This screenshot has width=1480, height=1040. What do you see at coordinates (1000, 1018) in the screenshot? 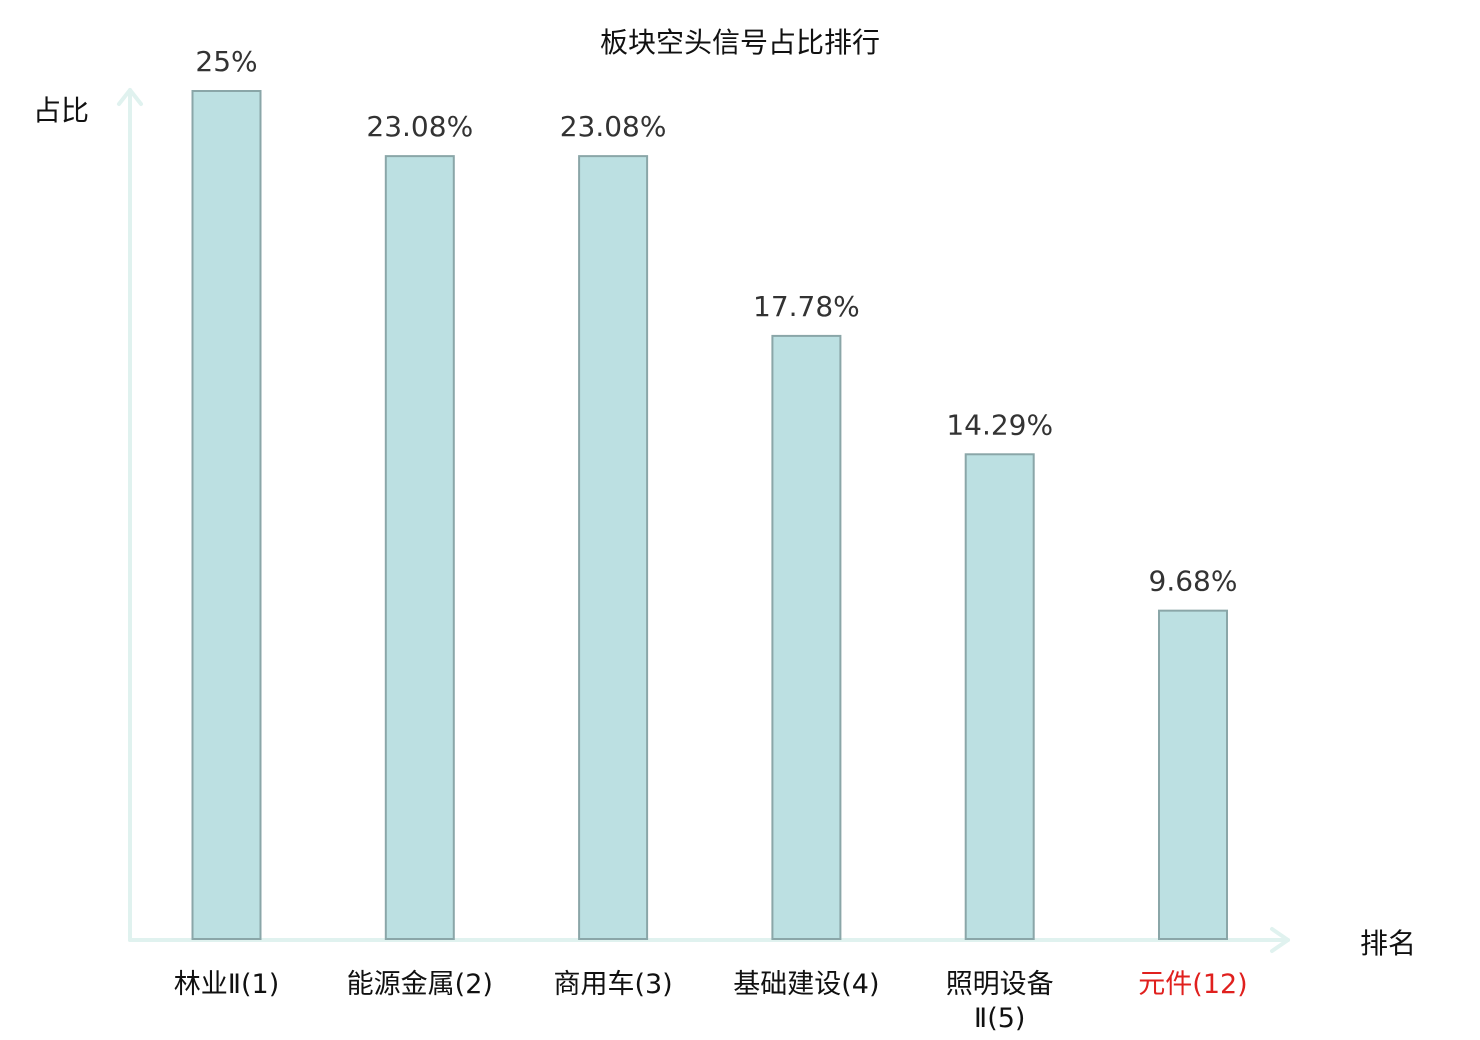
I see `category-label-5-line-2: Ⅱ(5)` at bounding box center [1000, 1018].